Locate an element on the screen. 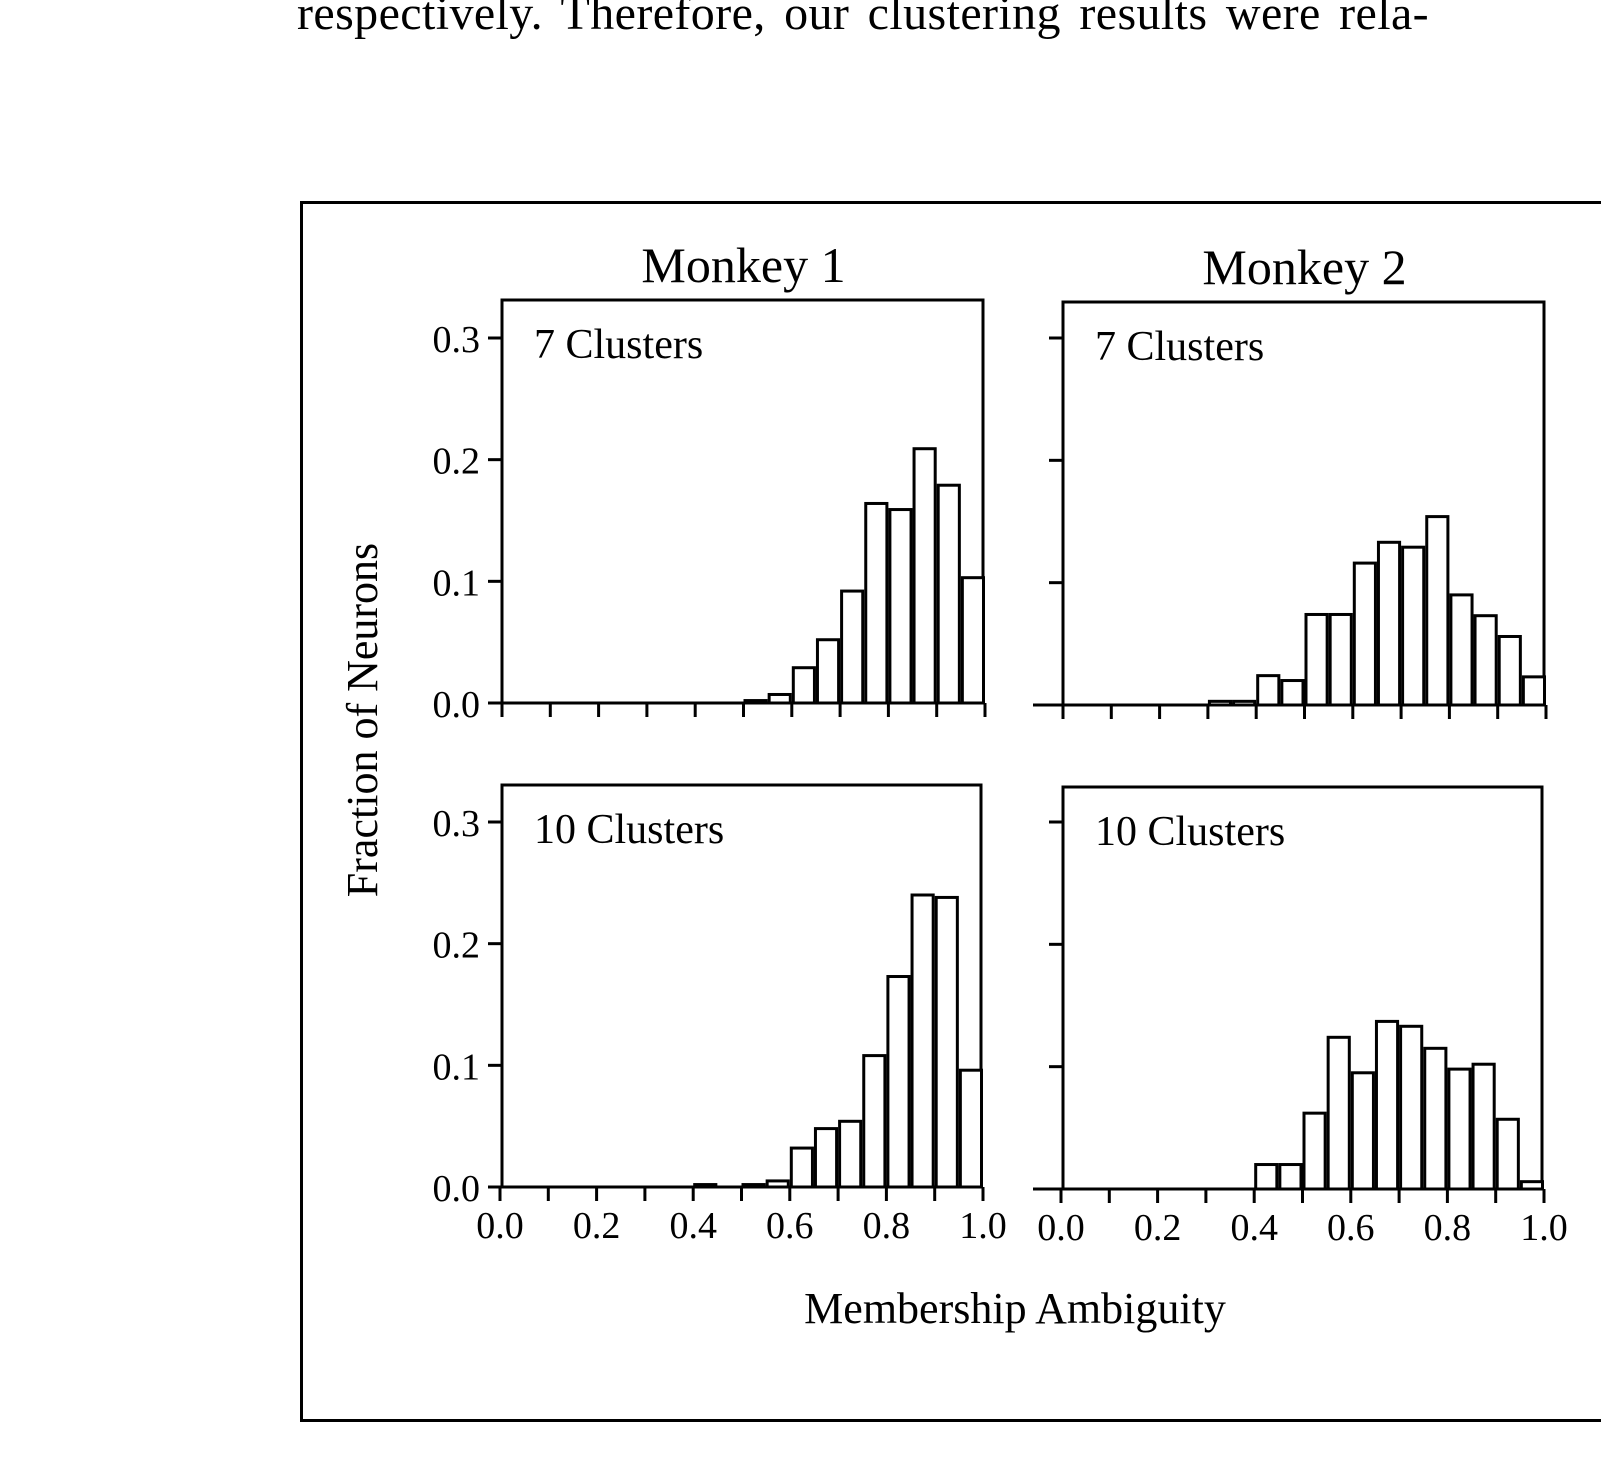 This screenshot has width=1601, height=1473. panel-1: Monkey 1 0.0 0.1 0.2 0.3 7 Clusters is located at coordinates (710, 481).